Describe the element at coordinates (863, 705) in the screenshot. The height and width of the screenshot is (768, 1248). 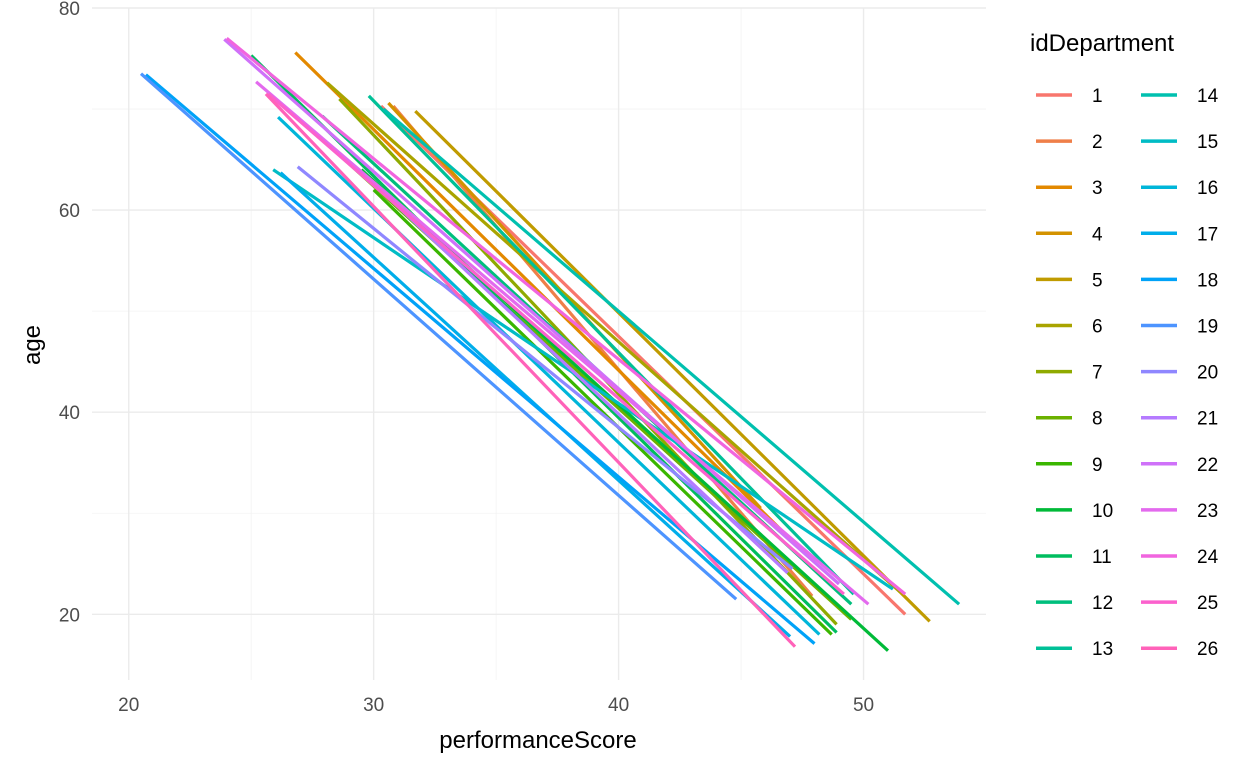
I see `x-tick-label: 50` at that location.